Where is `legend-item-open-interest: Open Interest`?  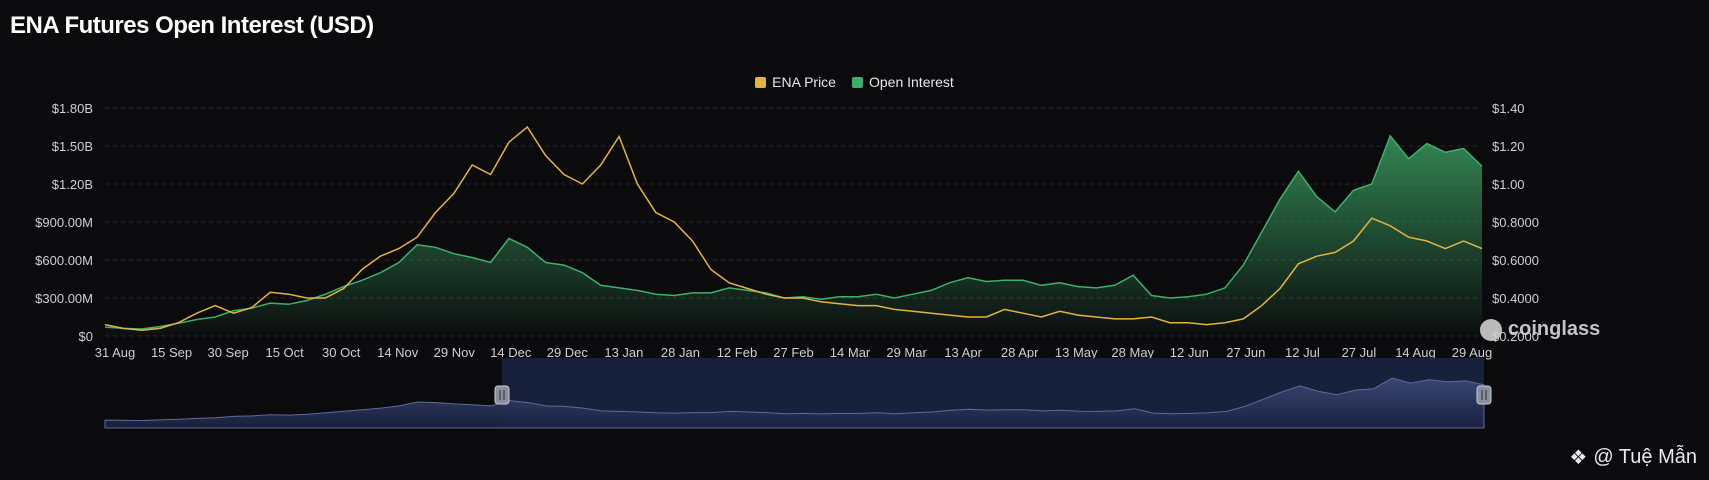
legend-item-open-interest: Open Interest is located at coordinates (902, 82).